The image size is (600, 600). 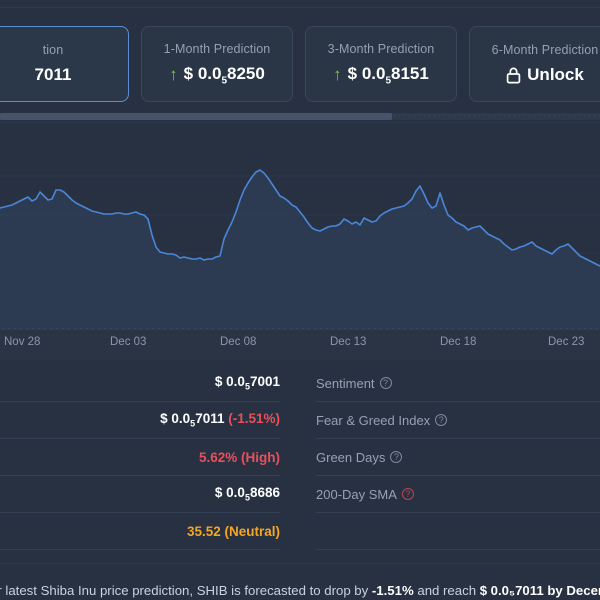 I want to click on prediction-card-1: 1-Month Prediction ↑ $ 0.058250, so click(x=217, y=64).